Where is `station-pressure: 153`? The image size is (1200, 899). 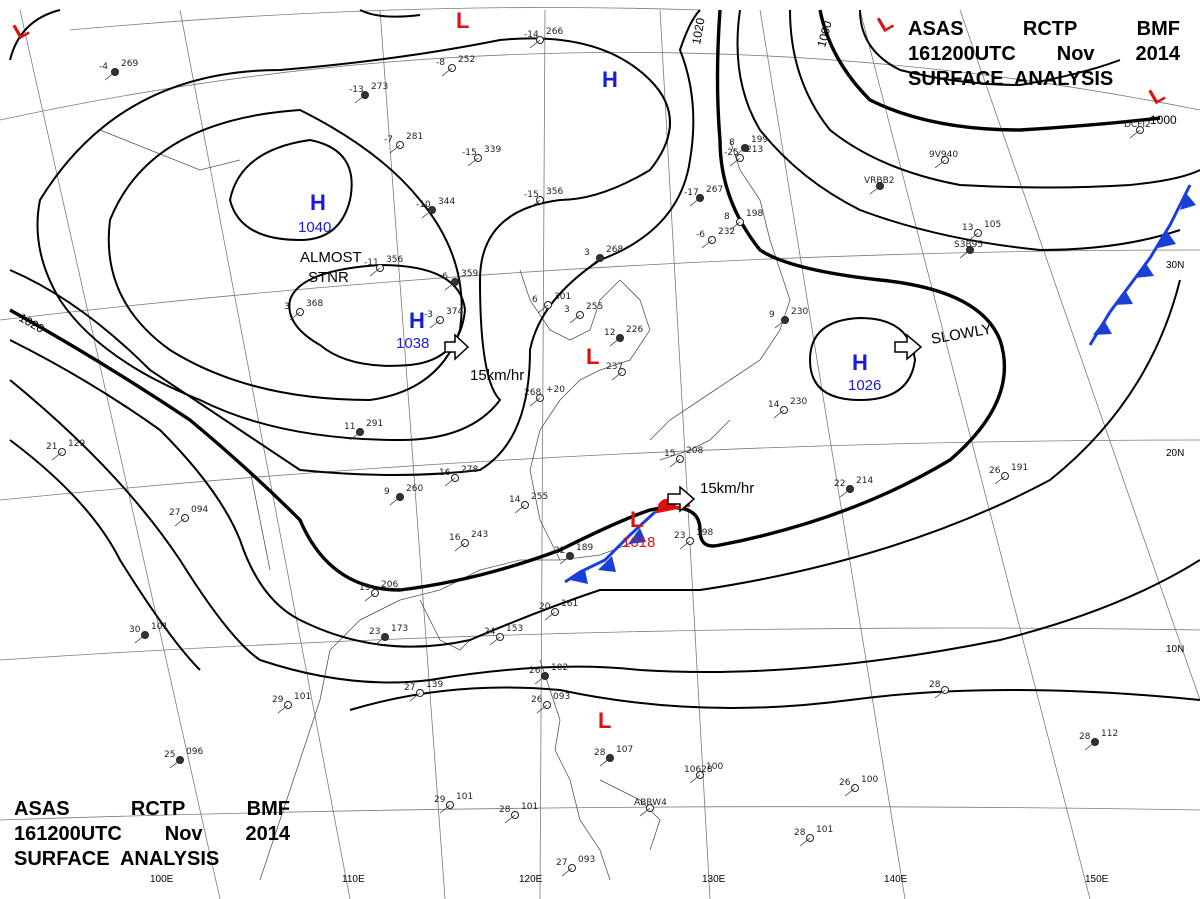
station-pressure: 153 is located at coordinates (514, 629).